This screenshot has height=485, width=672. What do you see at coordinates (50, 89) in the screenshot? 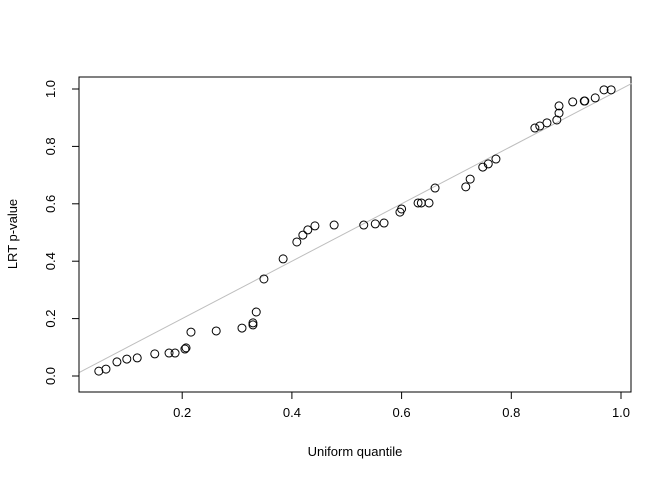
I see `y-tick-label: 1.0` at bounding box center [50, 89].